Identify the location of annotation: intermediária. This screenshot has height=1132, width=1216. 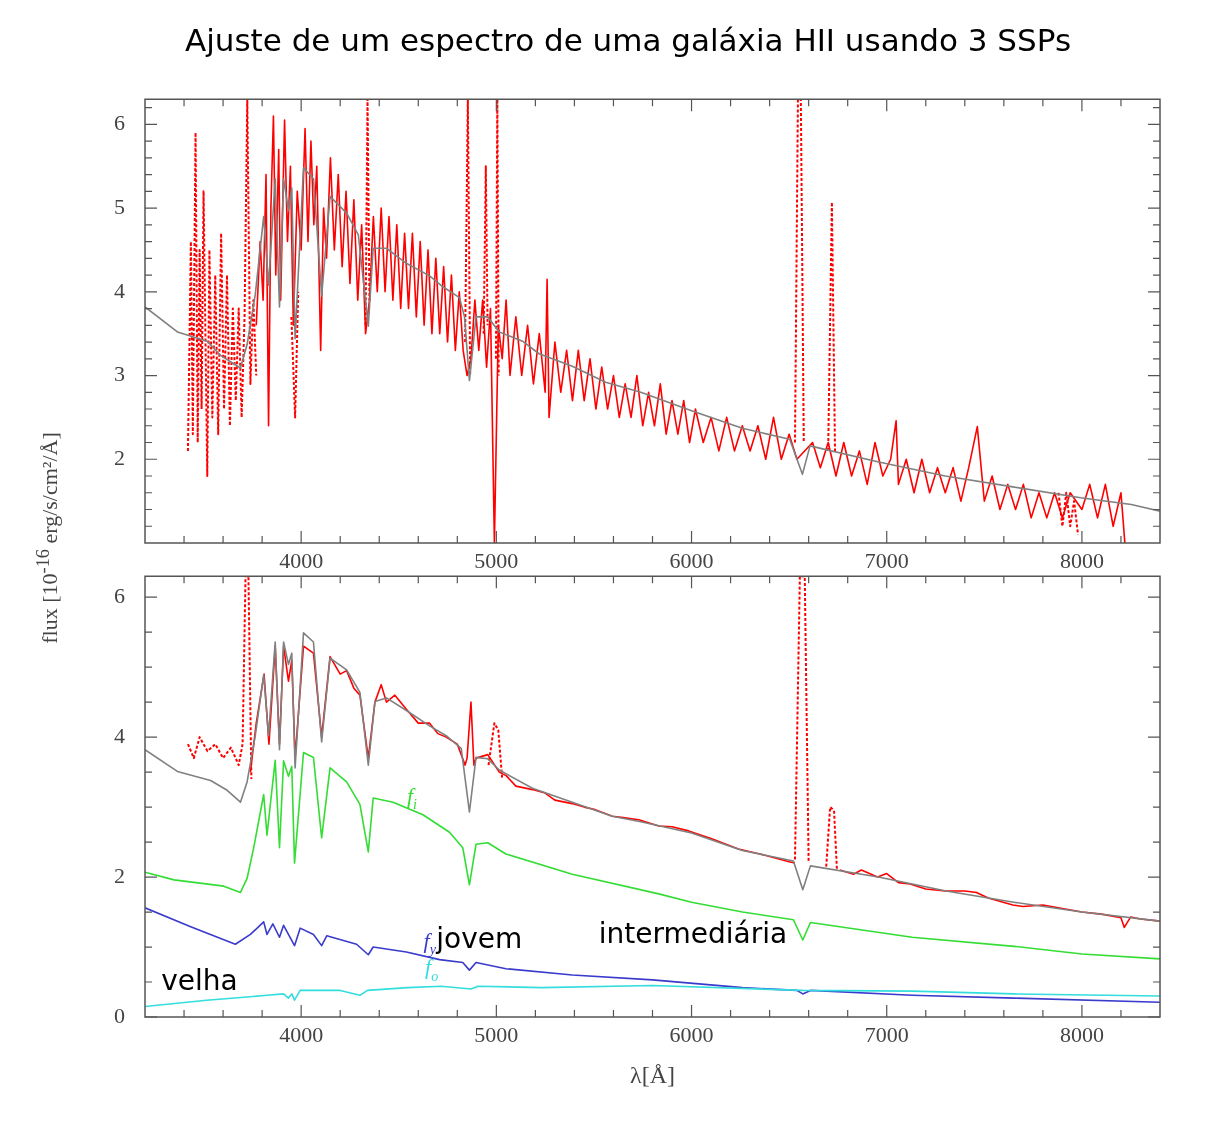
(693, 934).